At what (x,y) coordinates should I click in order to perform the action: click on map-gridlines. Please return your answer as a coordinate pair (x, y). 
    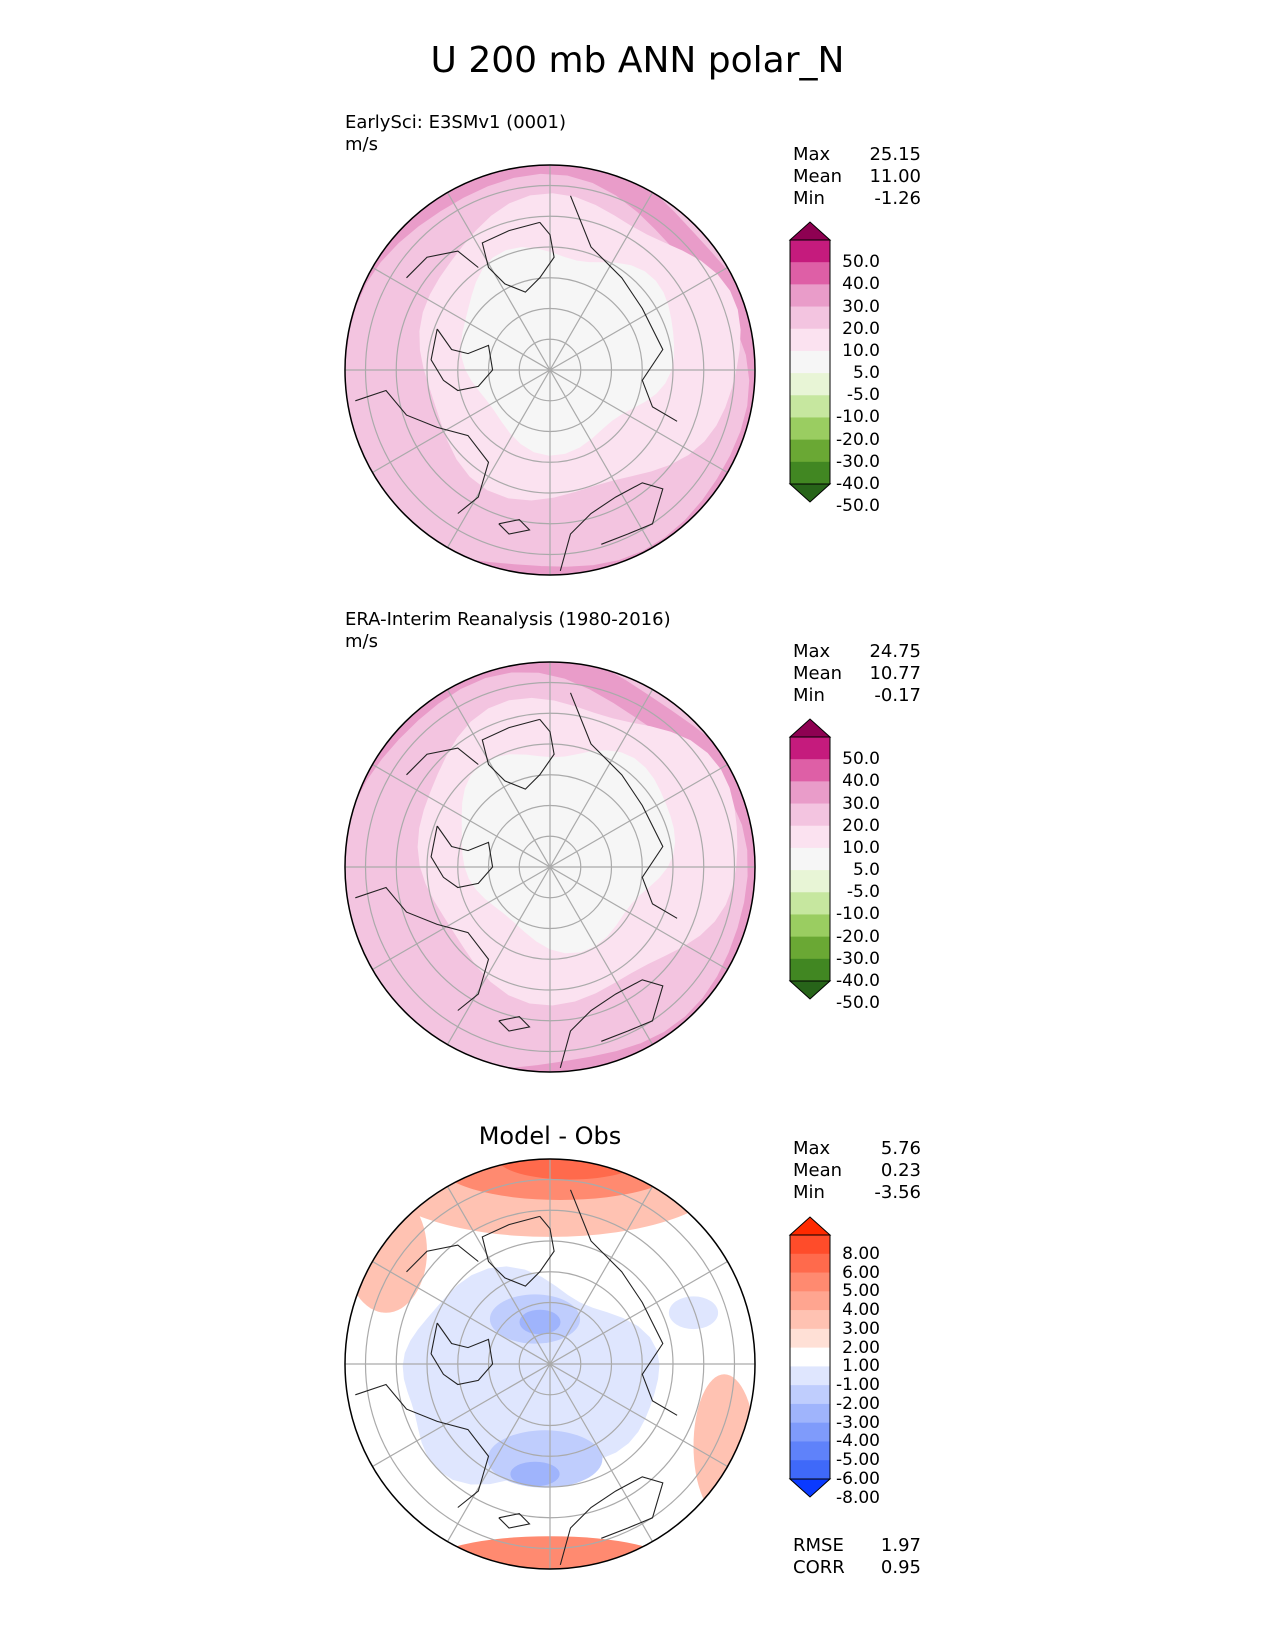
    Looking at the image, I should click on (550, 1364).